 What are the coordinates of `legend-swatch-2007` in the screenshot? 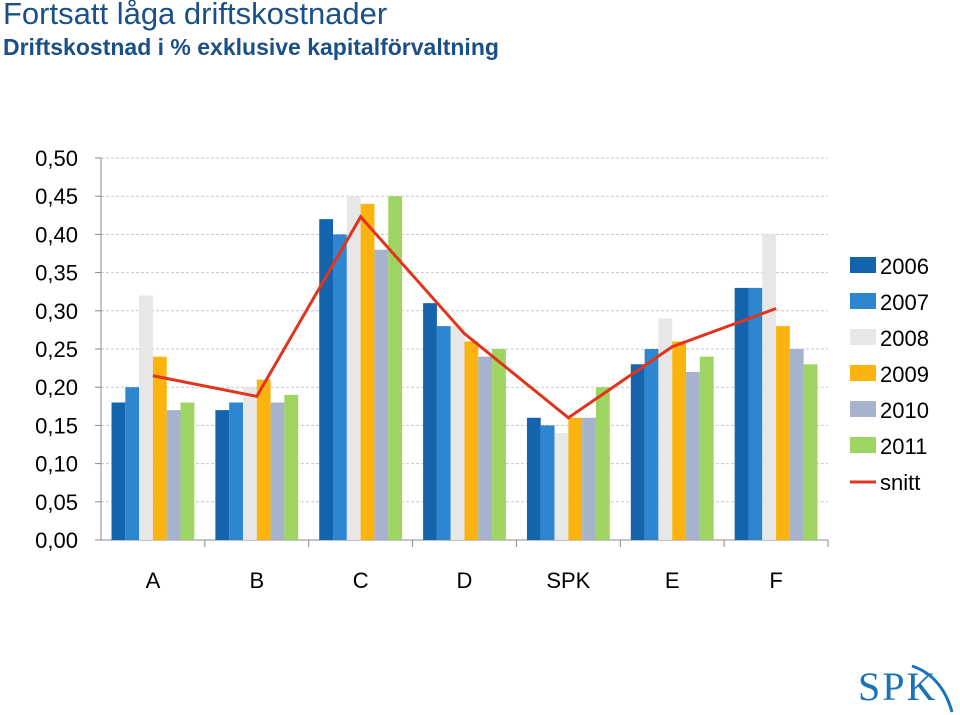 It's located at (863, 301).